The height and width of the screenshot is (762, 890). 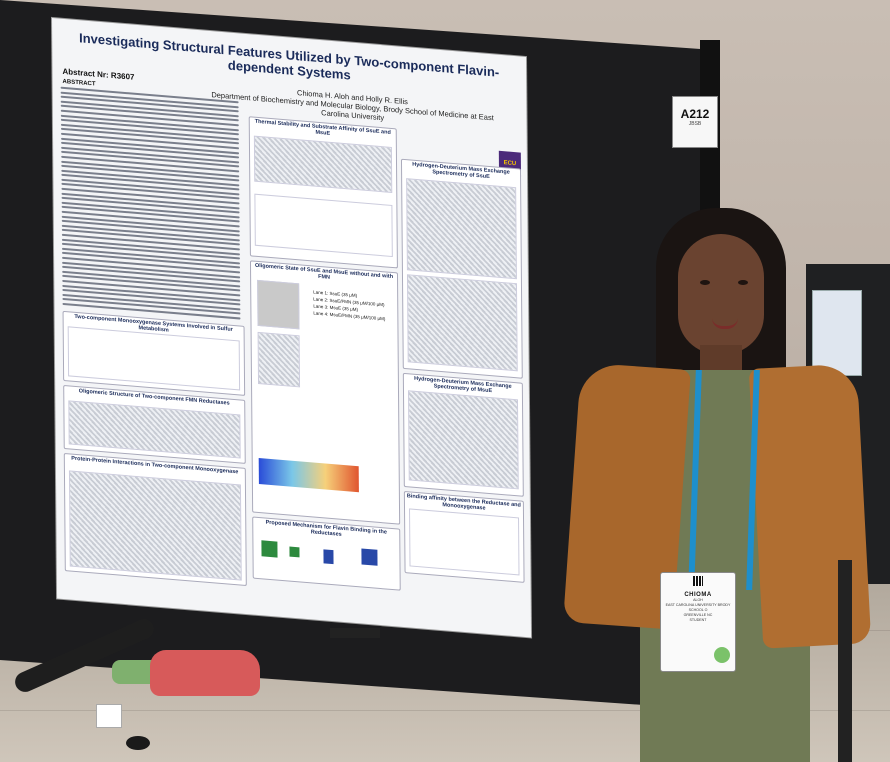 I want to click on badge-qr-code, so click(x=698, y=581).